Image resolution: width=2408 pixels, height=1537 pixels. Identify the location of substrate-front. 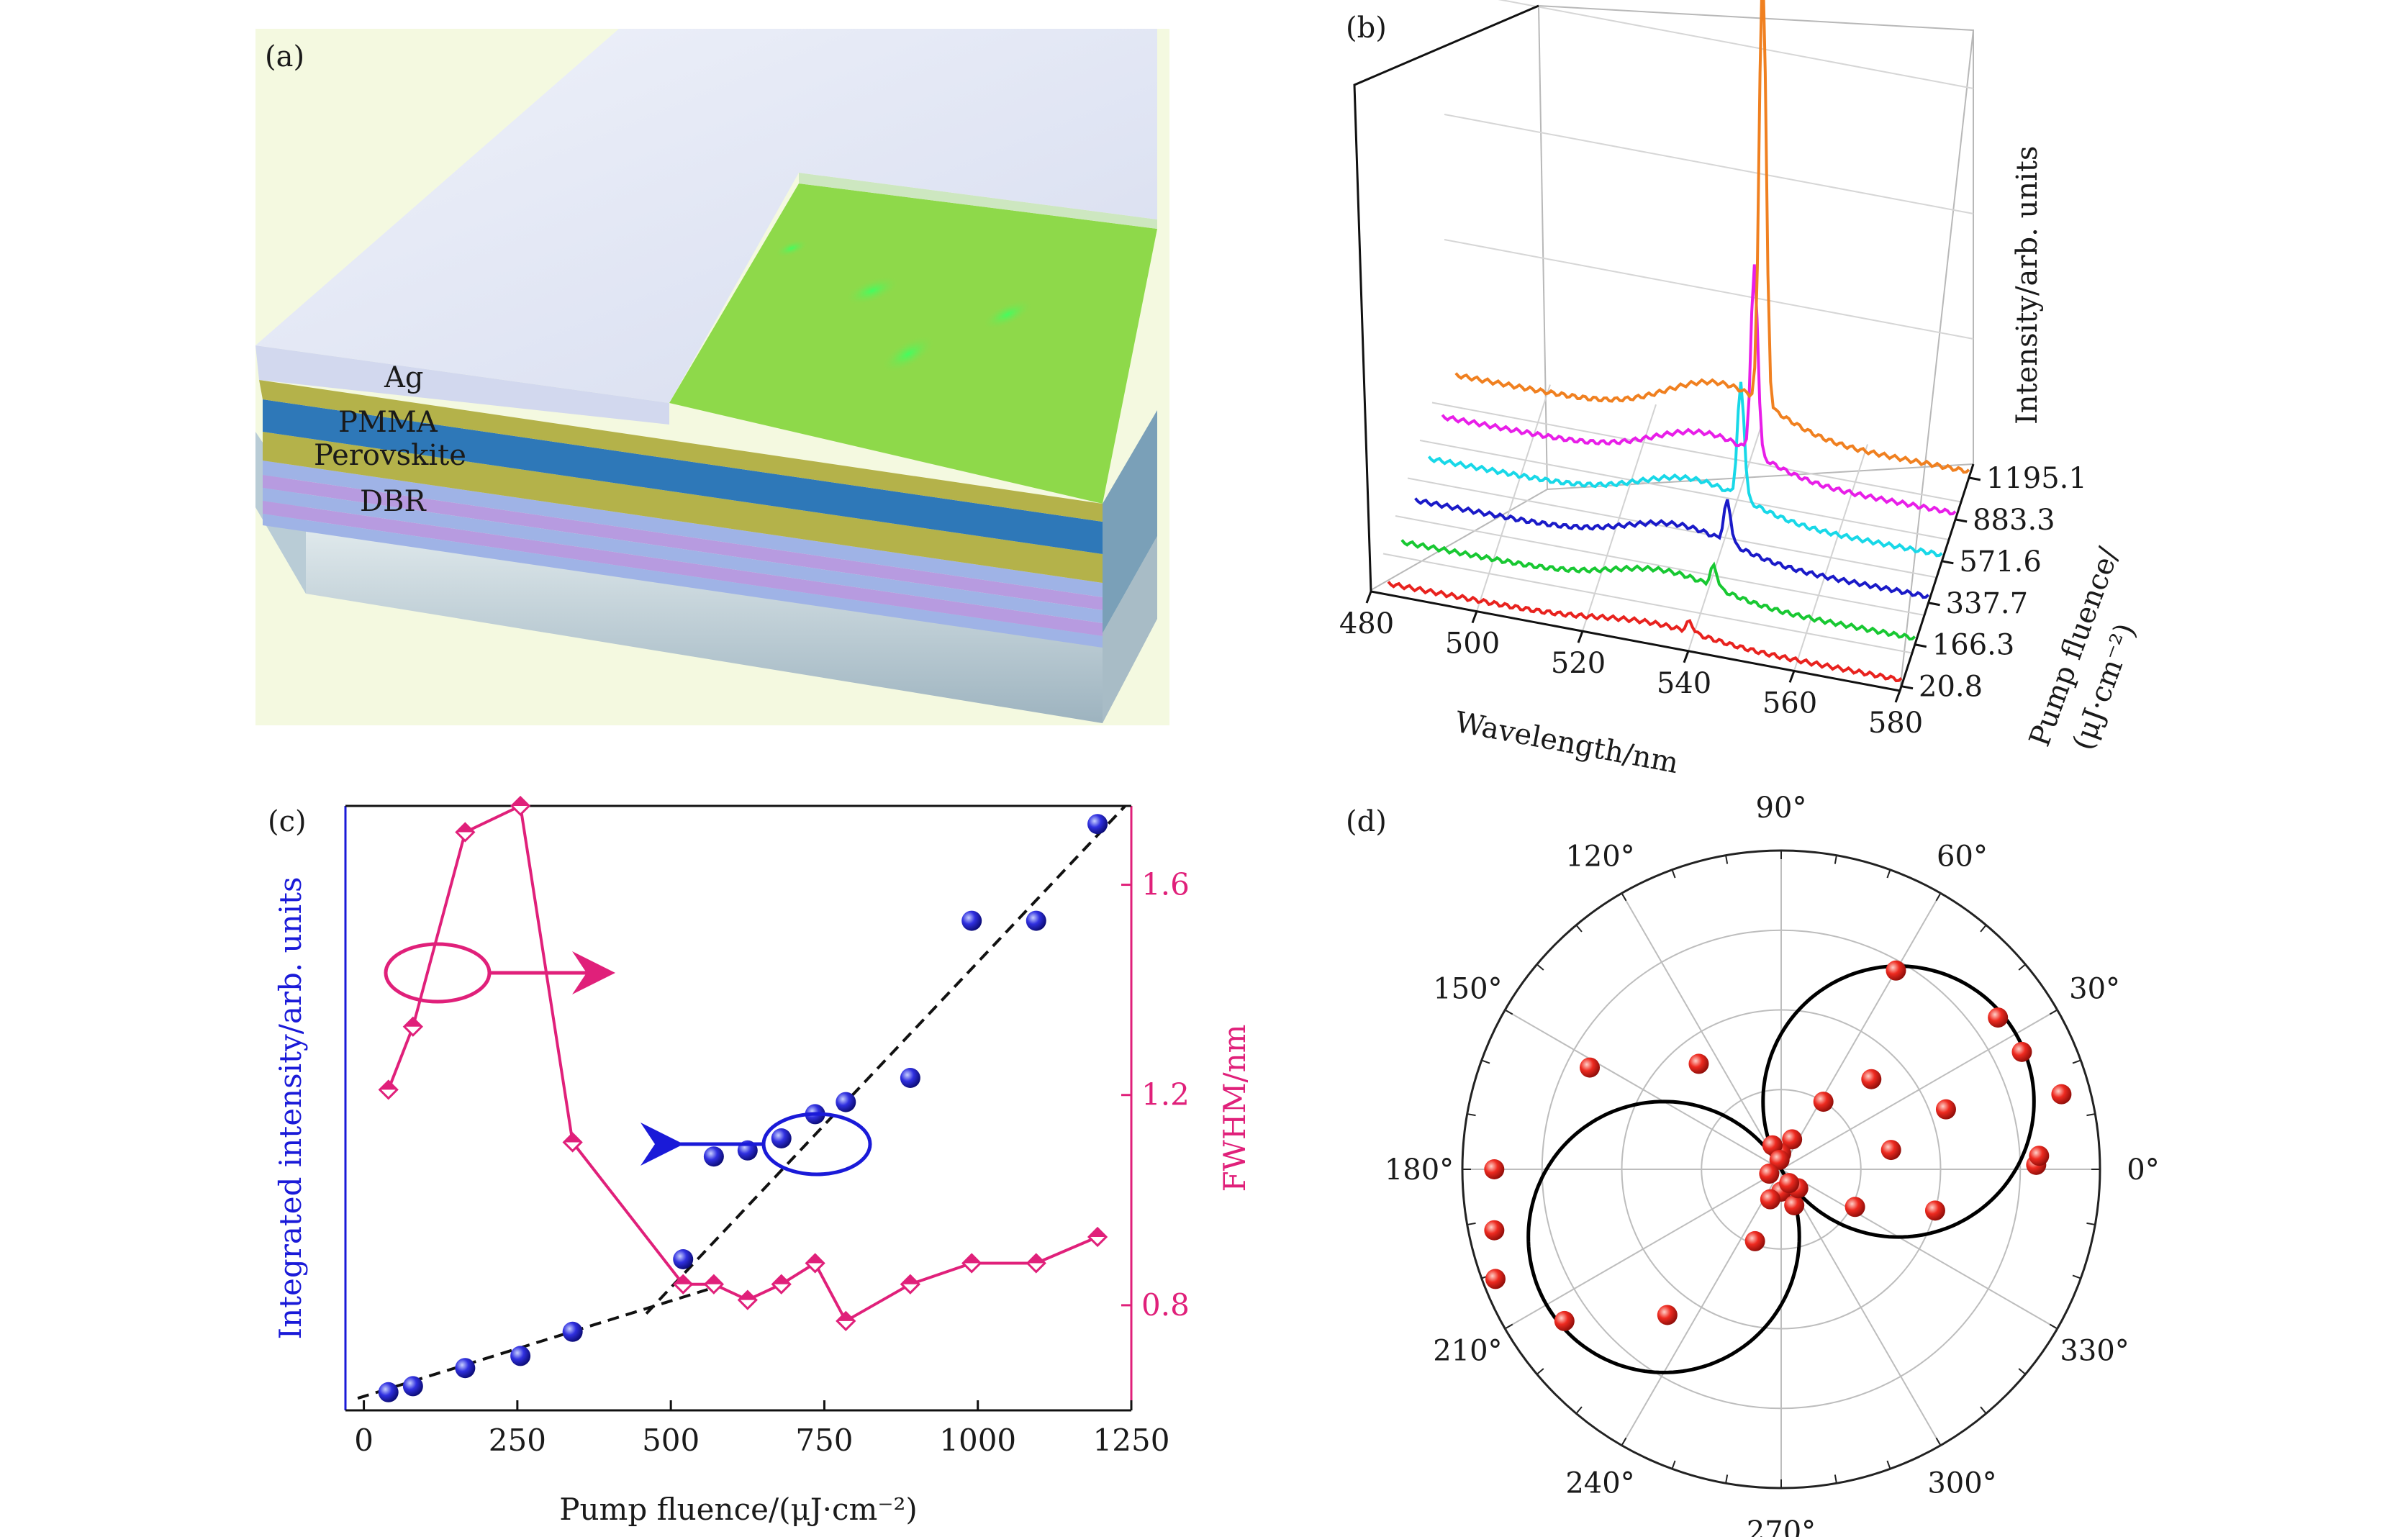
(679, 615).